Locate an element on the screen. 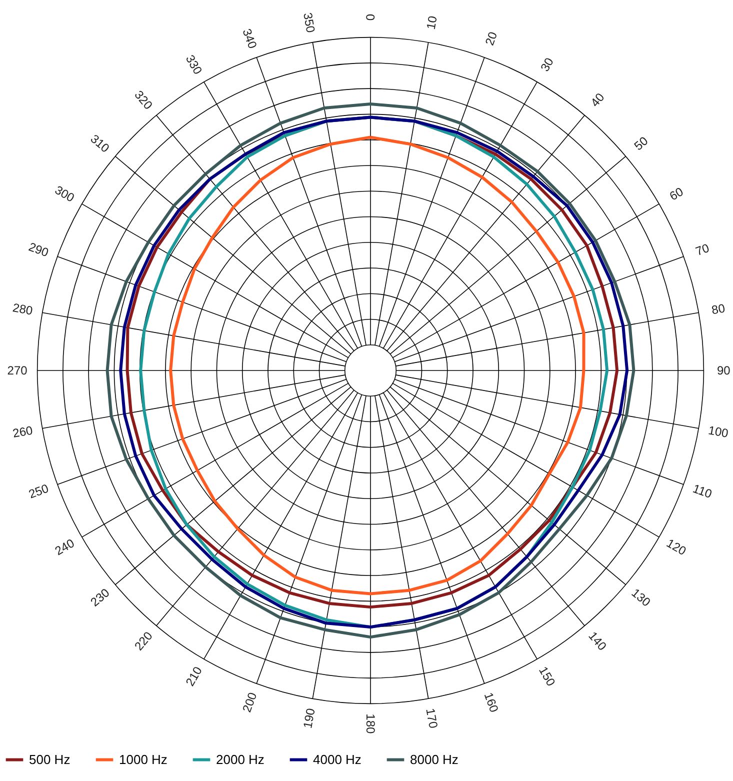 Image resolution: width=733 pixels, height=781 pixels. spoke-label: 260 is located at coordinates (23, 431).